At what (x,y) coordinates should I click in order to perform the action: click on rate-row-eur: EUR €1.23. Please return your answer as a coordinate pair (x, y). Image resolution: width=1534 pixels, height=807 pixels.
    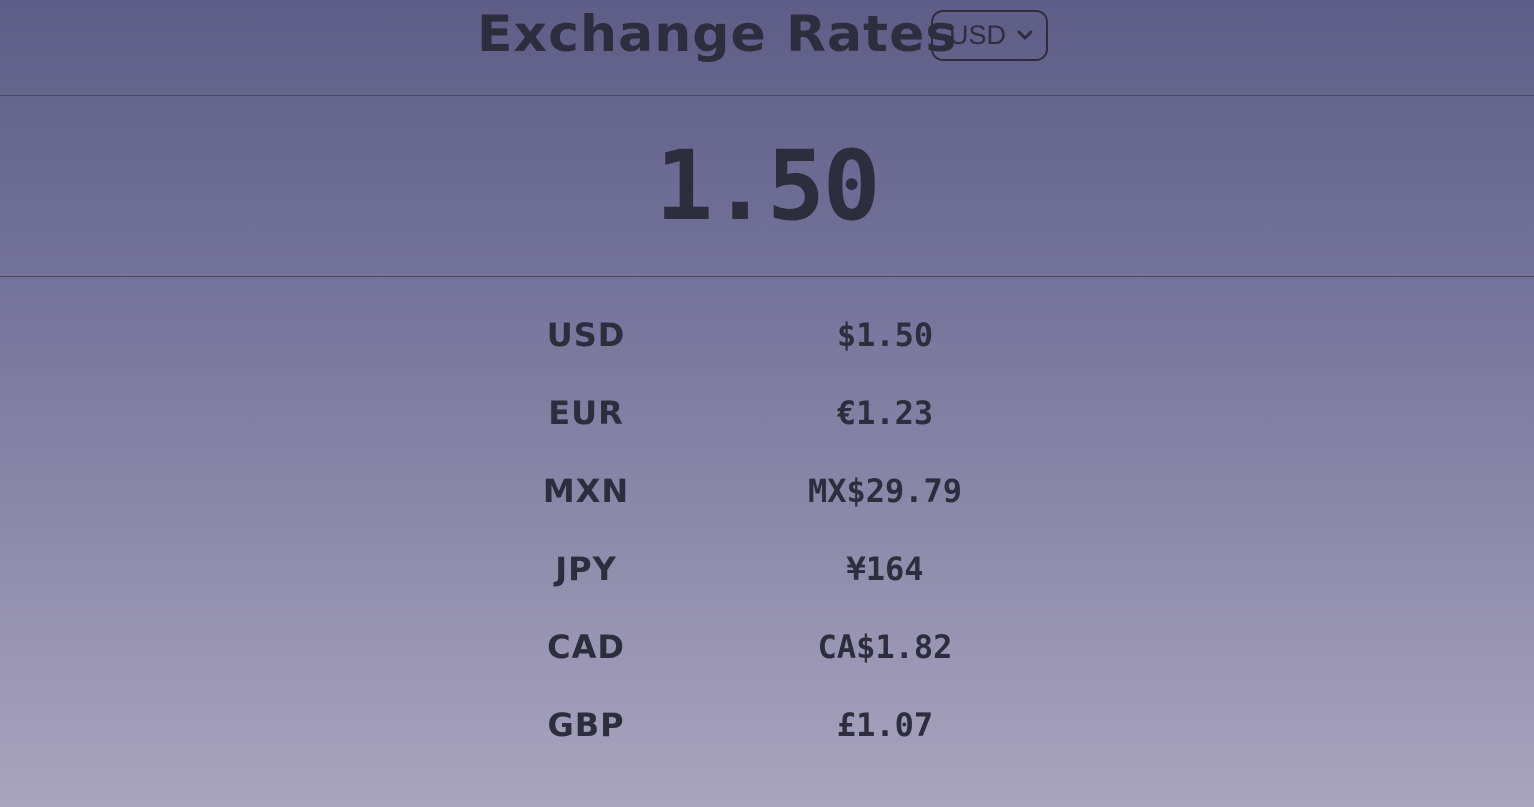
    Looking at the image, I should click on (767, 413).